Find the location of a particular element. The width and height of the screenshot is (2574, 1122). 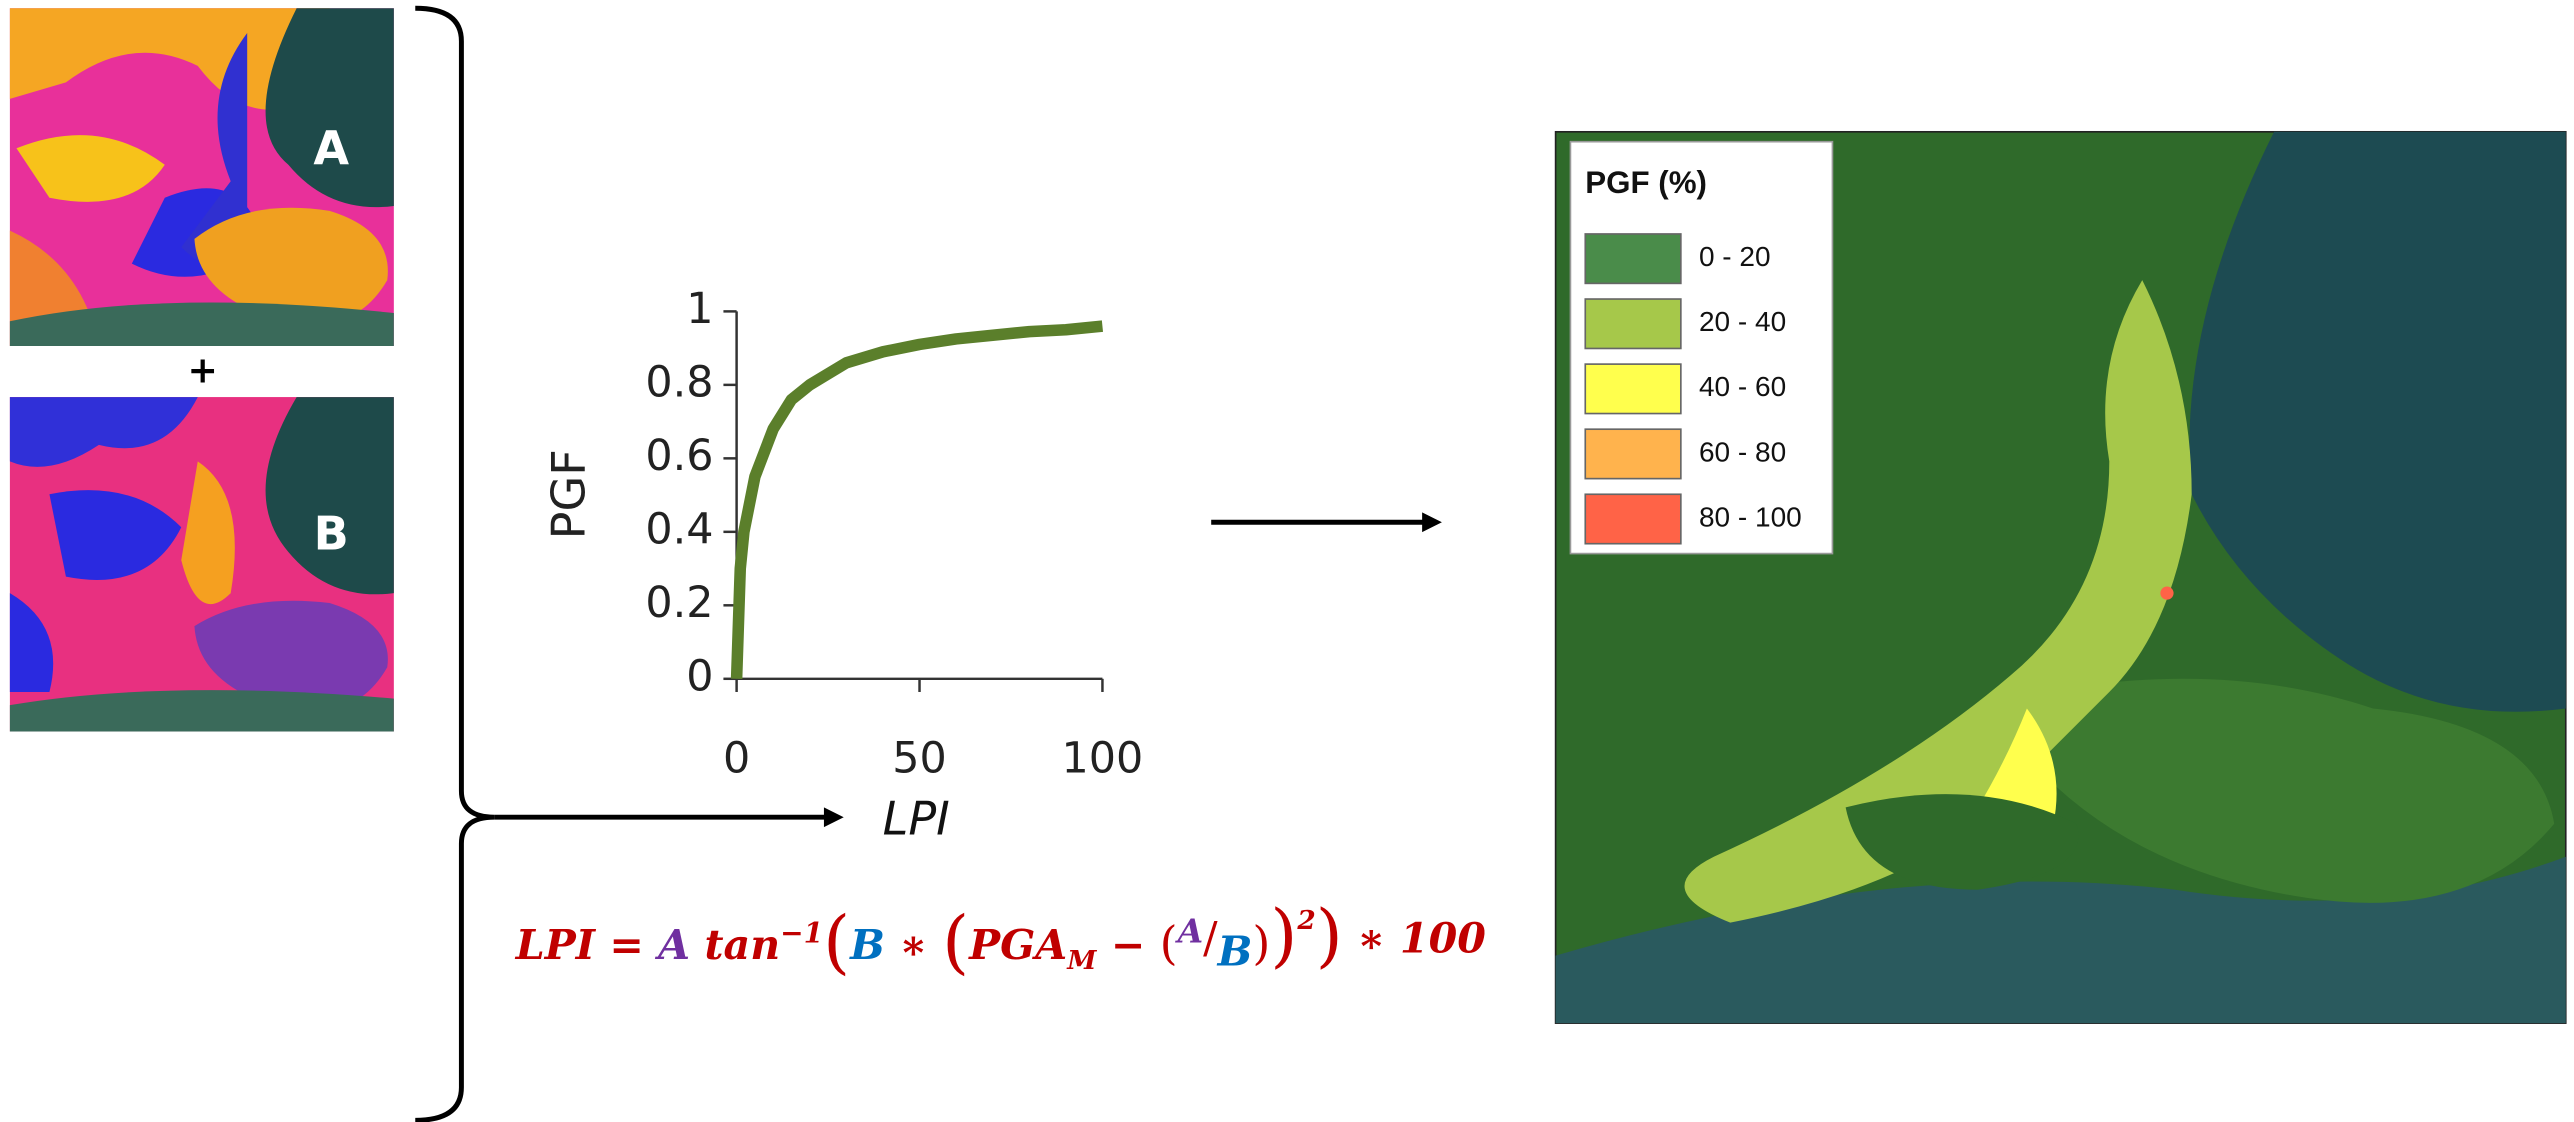

map-label: B is located at coordinates (331, 534).